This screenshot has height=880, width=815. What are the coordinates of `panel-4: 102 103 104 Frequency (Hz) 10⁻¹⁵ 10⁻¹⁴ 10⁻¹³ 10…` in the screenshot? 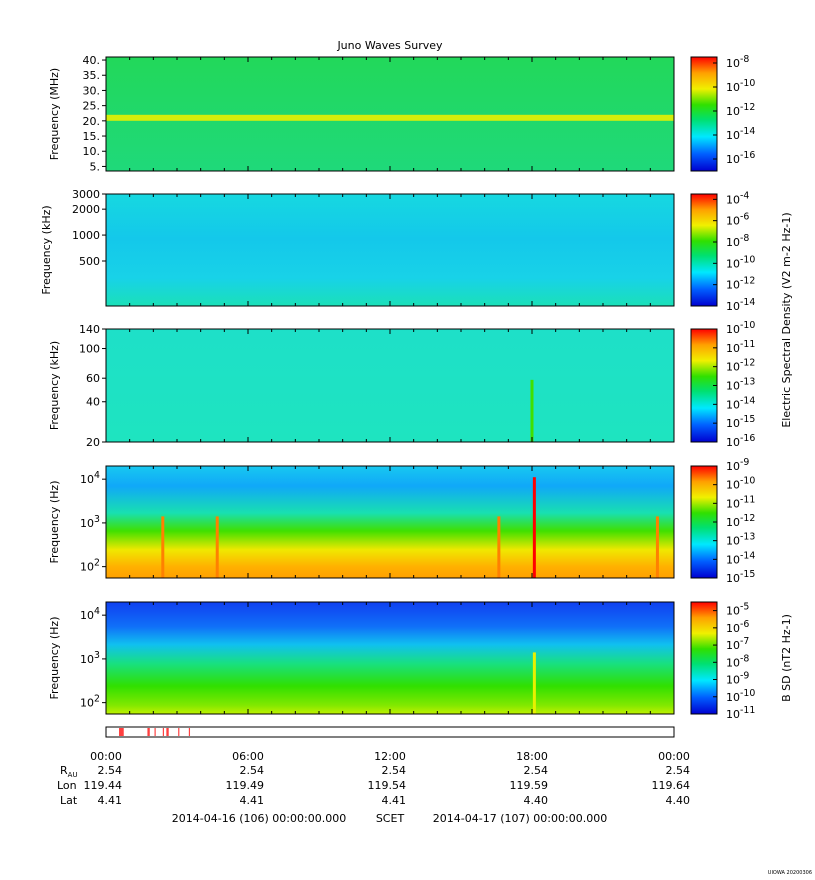 It's located at (401, 521).